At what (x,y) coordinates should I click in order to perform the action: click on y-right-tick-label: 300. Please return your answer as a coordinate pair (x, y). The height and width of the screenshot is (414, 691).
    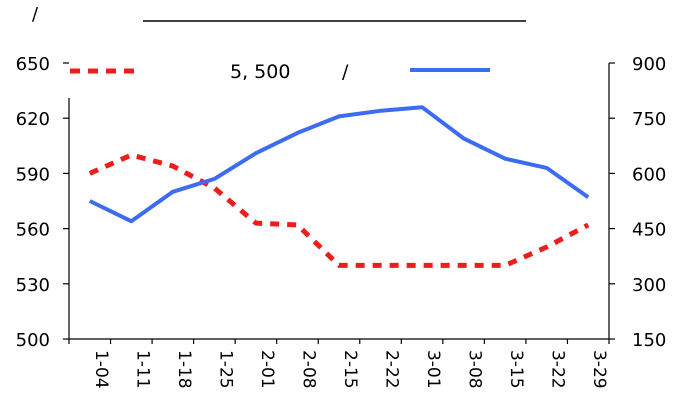
    Looking at the image, I should click on (649, 285).